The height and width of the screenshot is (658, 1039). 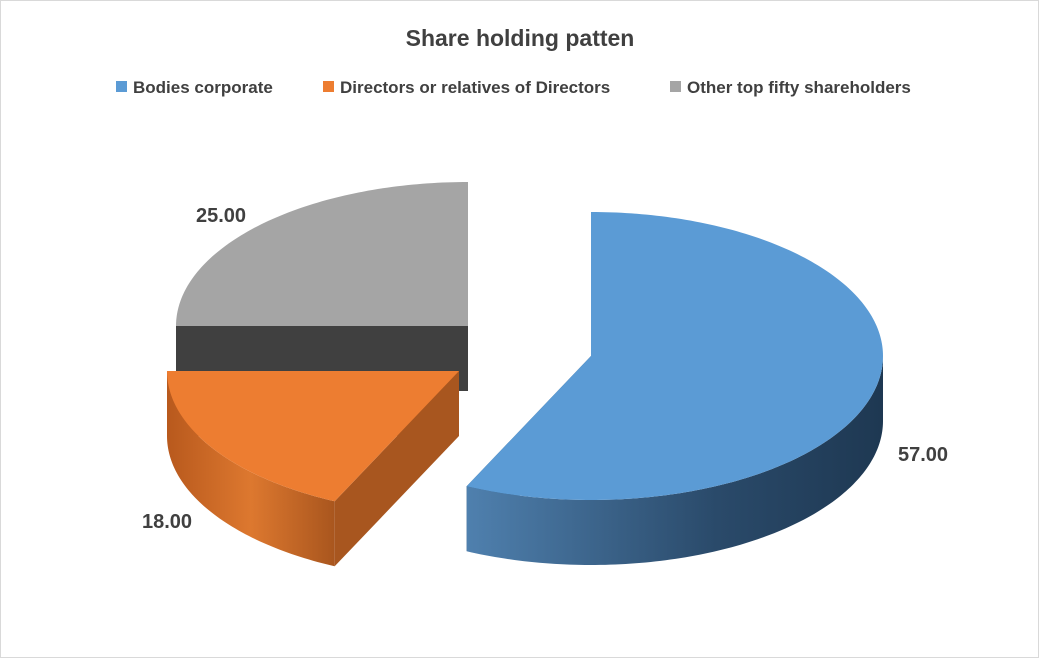 What do you see at coordinates (221, 216) in the screenshot?
I see `data-label: 25.00` at bounding box center [221, 216].